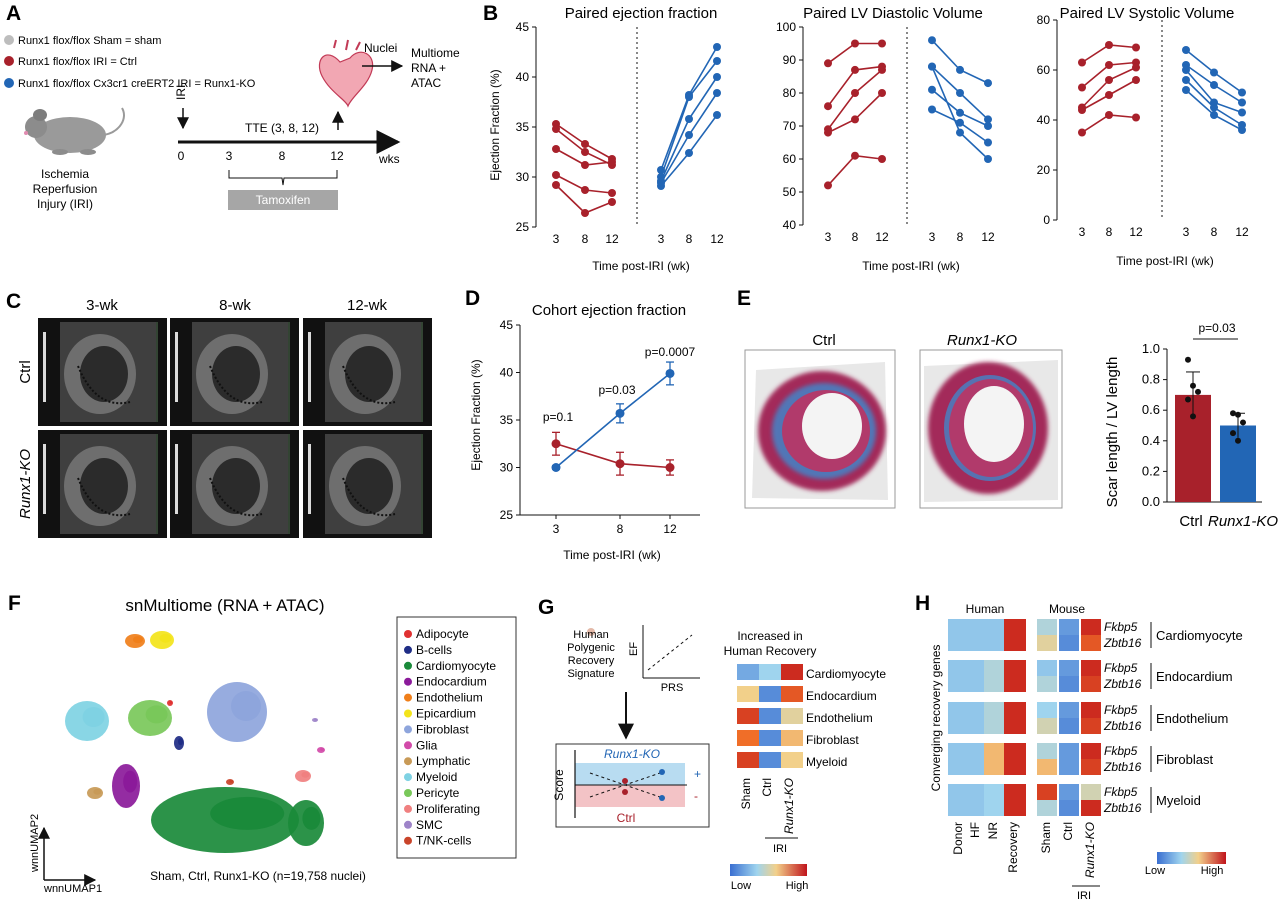 This screenshot has height=904, width=1280. What do you see at coordinates (283, 178) in the screenshot?
I see `tamoxifen-brace` at bounding box center [283, 178].